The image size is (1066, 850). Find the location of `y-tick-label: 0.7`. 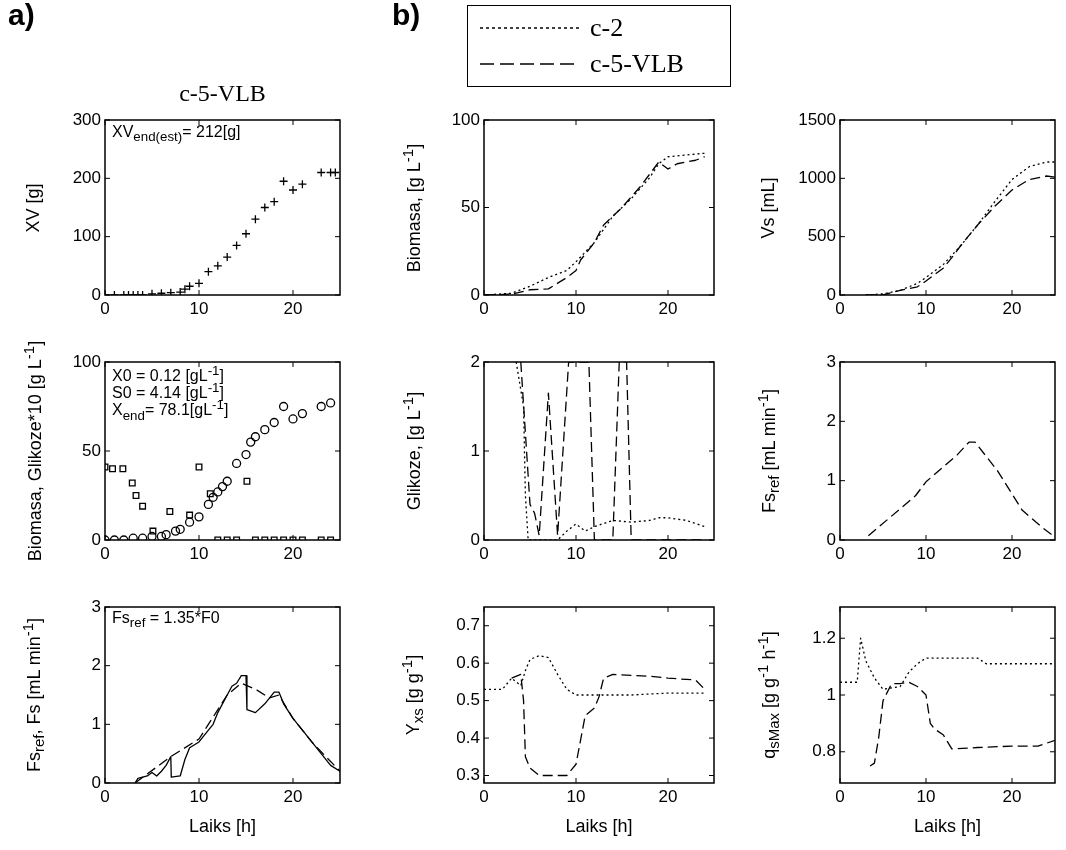

y-tick-label: 0.7 is located at coordinates (468, 625).